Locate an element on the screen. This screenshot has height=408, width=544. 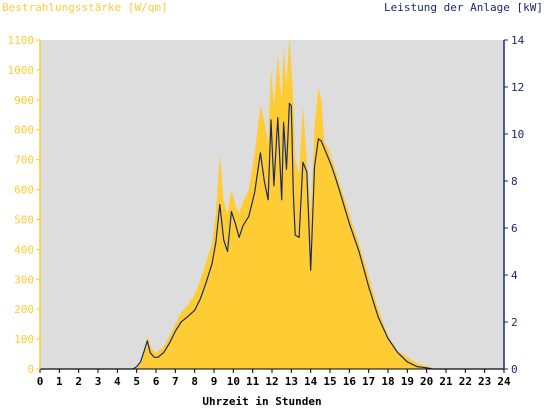
left-tick-label: 700 is located at coordinates (24, 160).